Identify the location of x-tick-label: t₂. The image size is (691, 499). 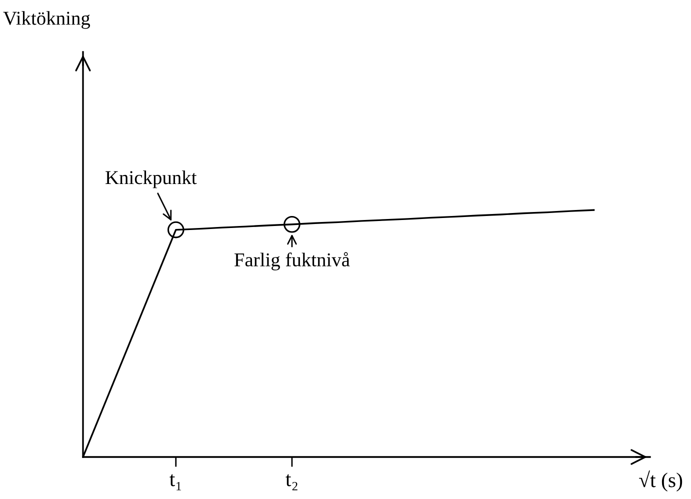
(292, 482).